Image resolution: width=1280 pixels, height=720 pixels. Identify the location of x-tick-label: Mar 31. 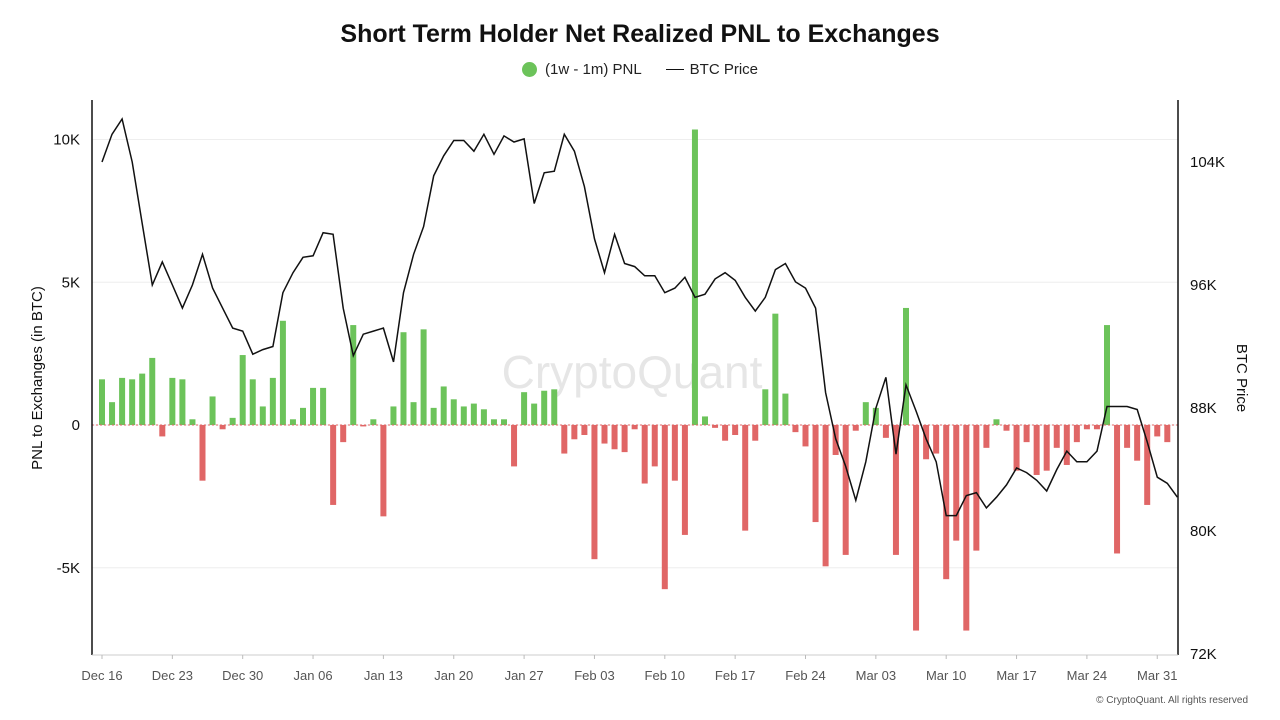
(1157, 675).